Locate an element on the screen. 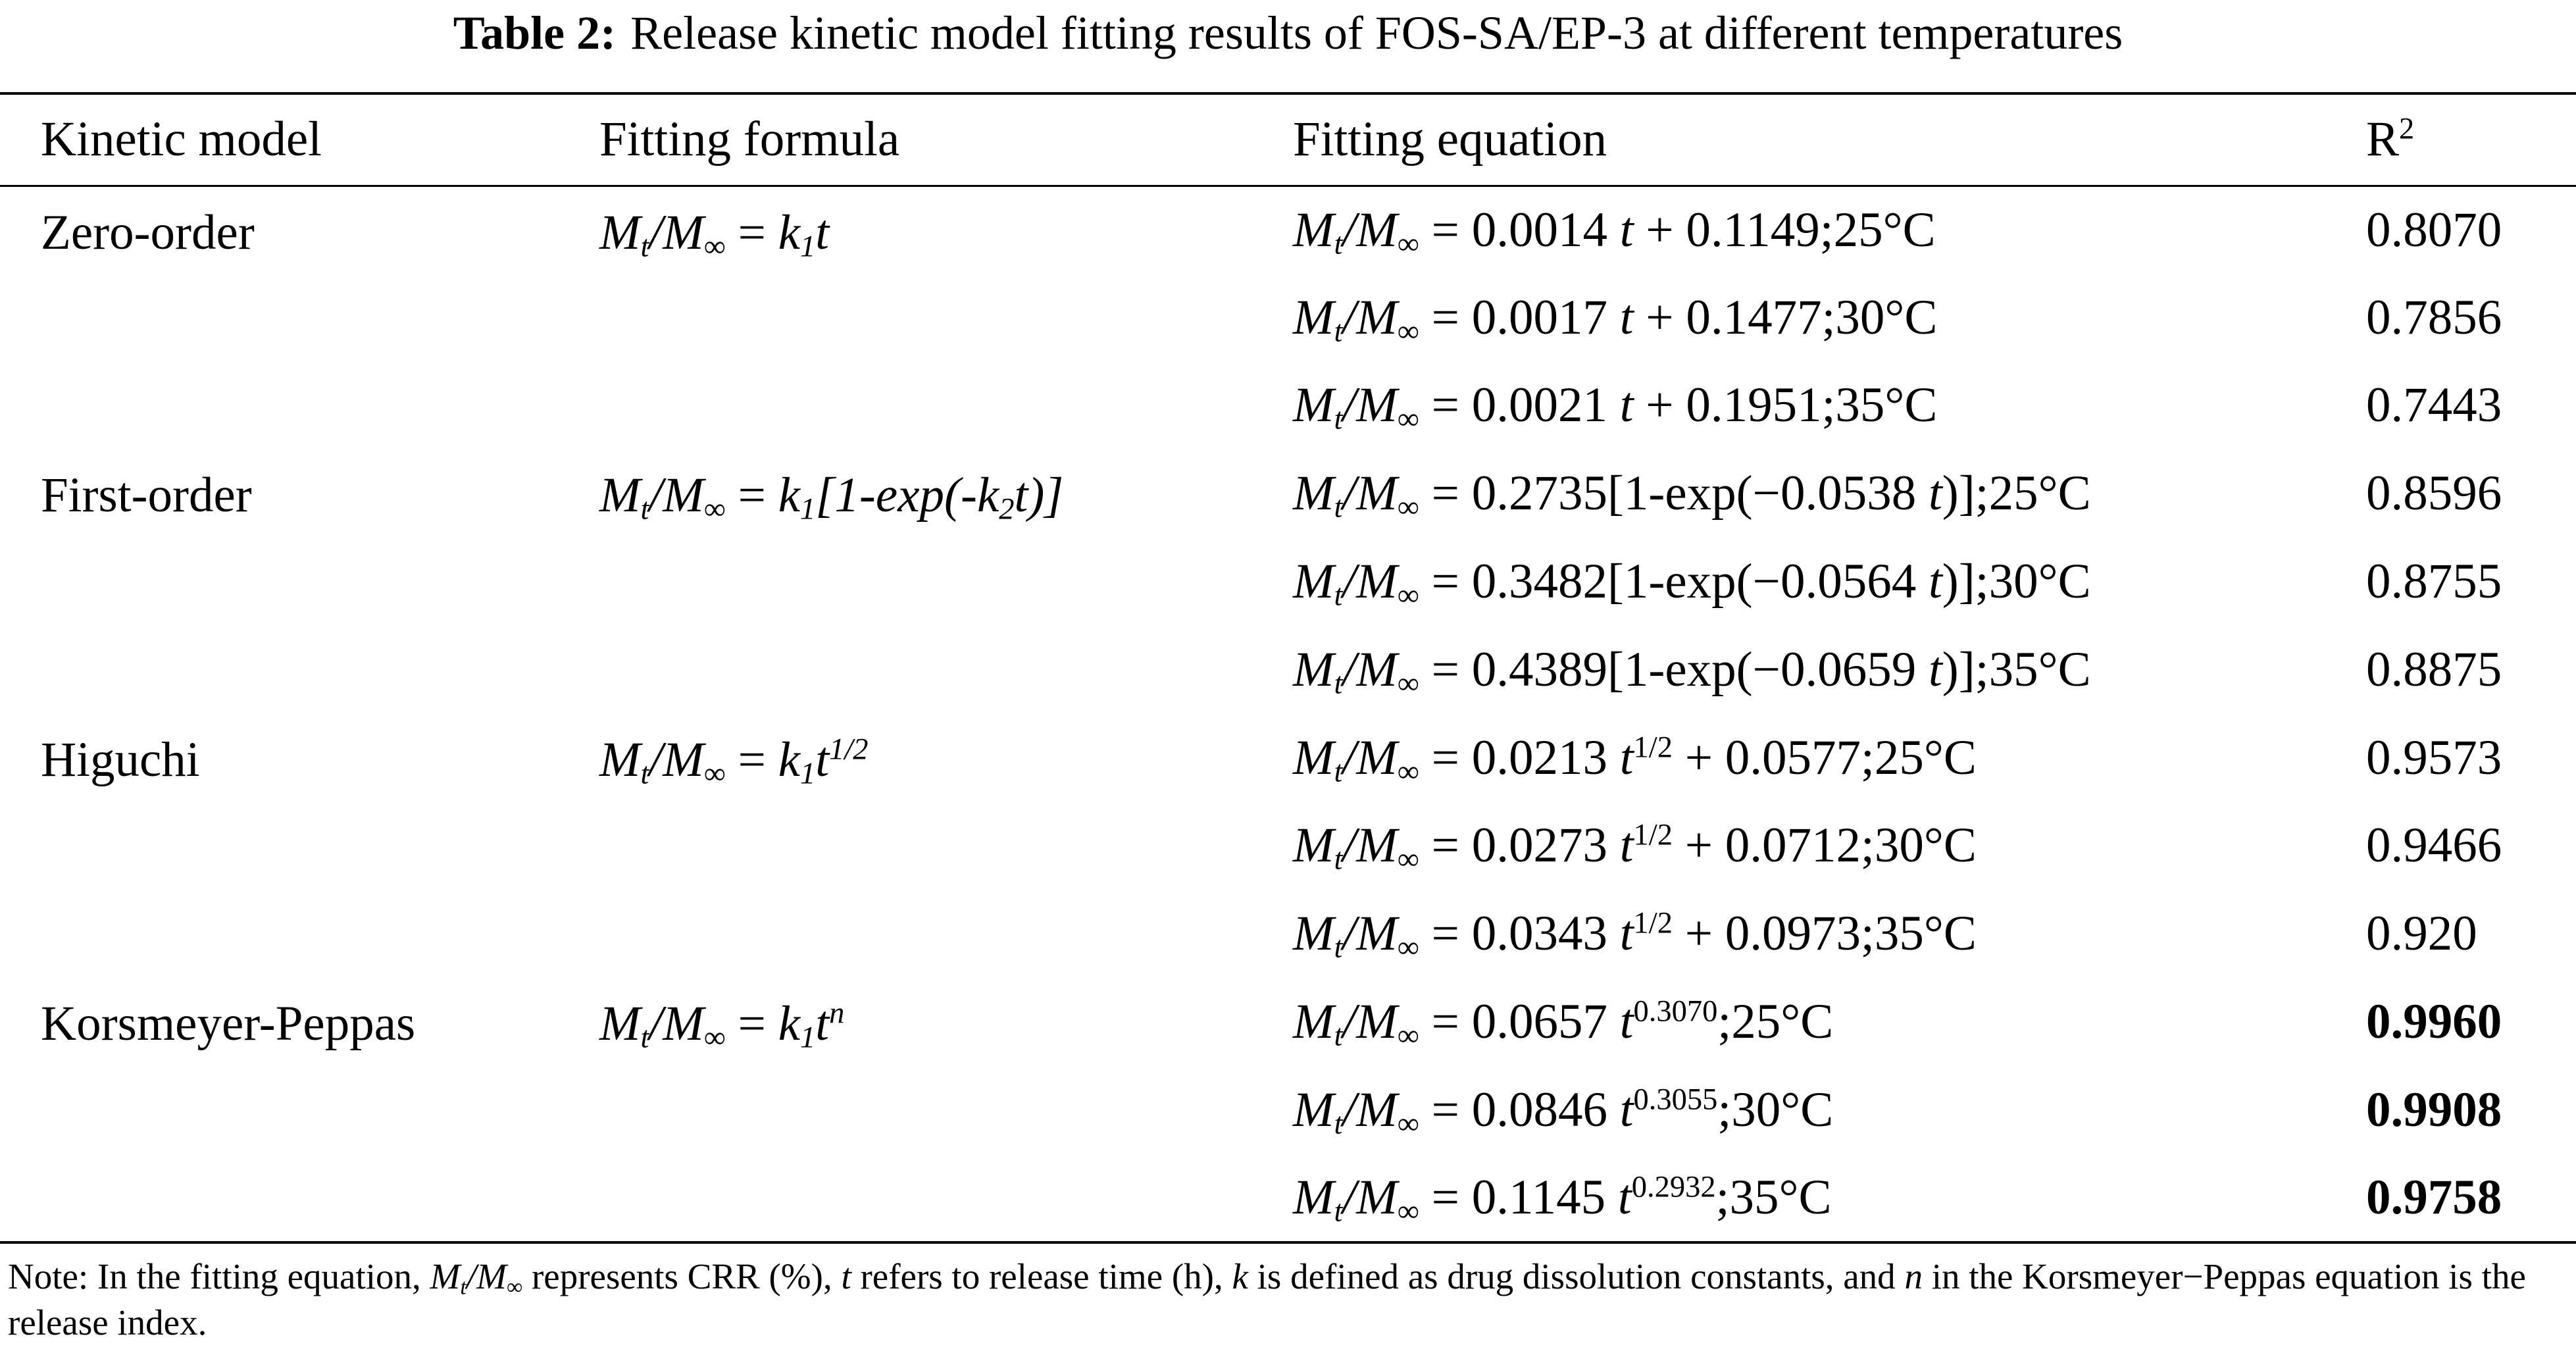  text-run: [1-exp(-k is located at coordinates (907, 495).